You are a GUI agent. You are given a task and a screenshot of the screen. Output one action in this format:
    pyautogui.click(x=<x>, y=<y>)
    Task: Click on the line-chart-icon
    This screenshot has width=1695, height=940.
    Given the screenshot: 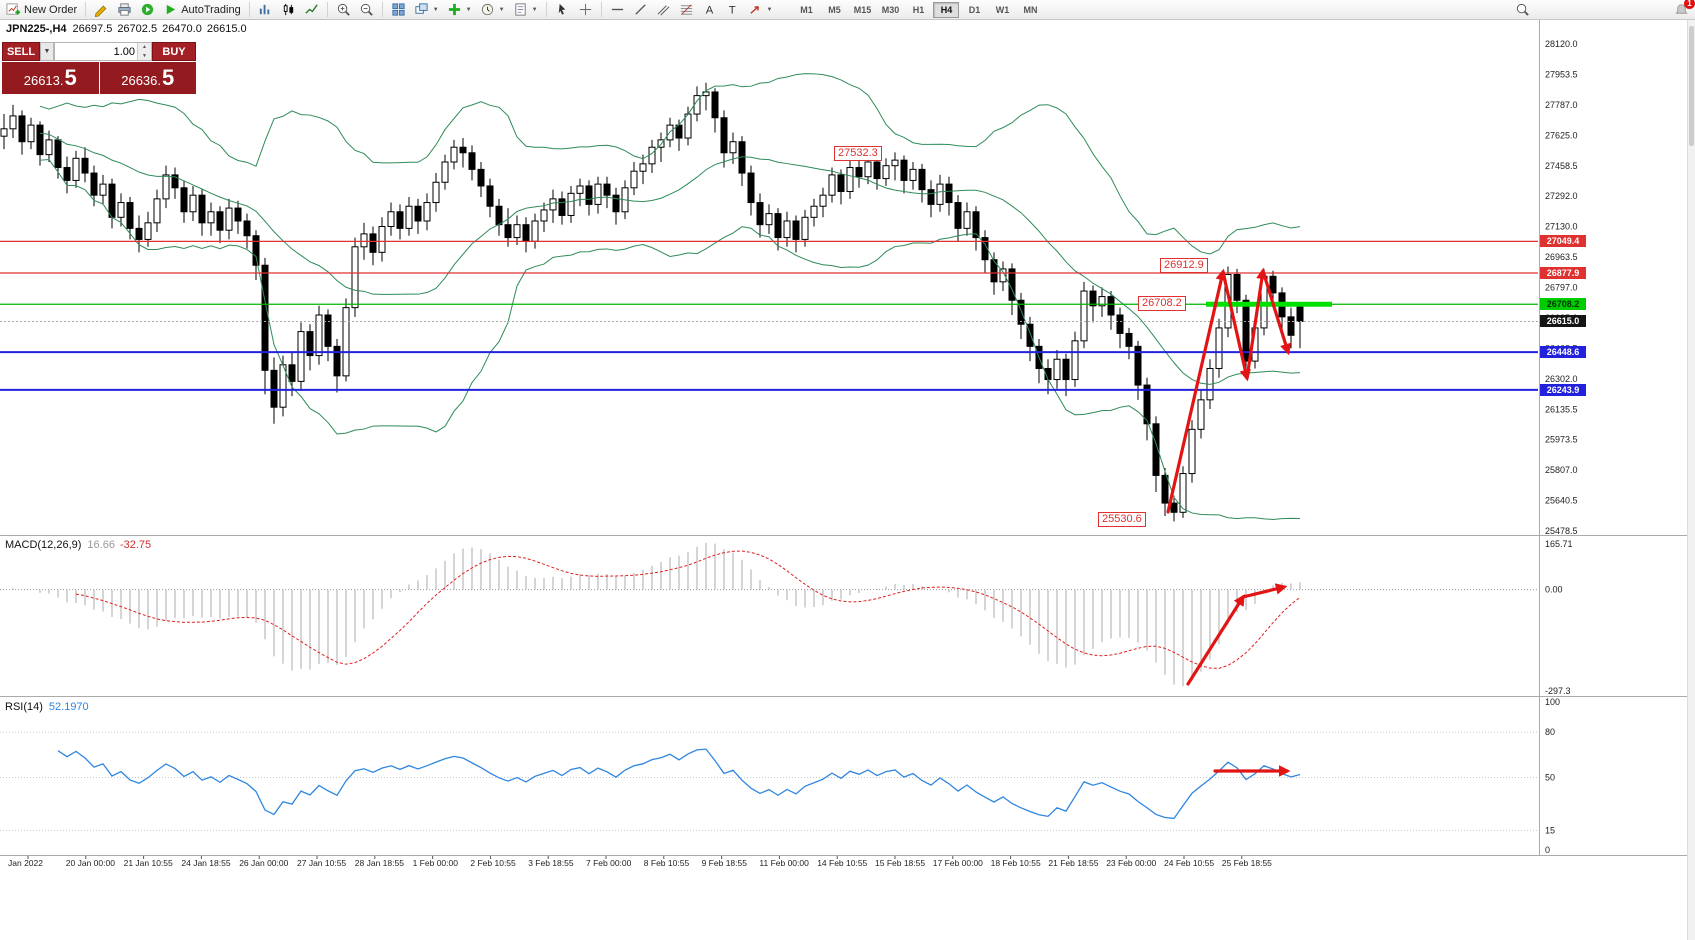 What is the action you would take?
    pyautogui.click(x=311, y=9)
    